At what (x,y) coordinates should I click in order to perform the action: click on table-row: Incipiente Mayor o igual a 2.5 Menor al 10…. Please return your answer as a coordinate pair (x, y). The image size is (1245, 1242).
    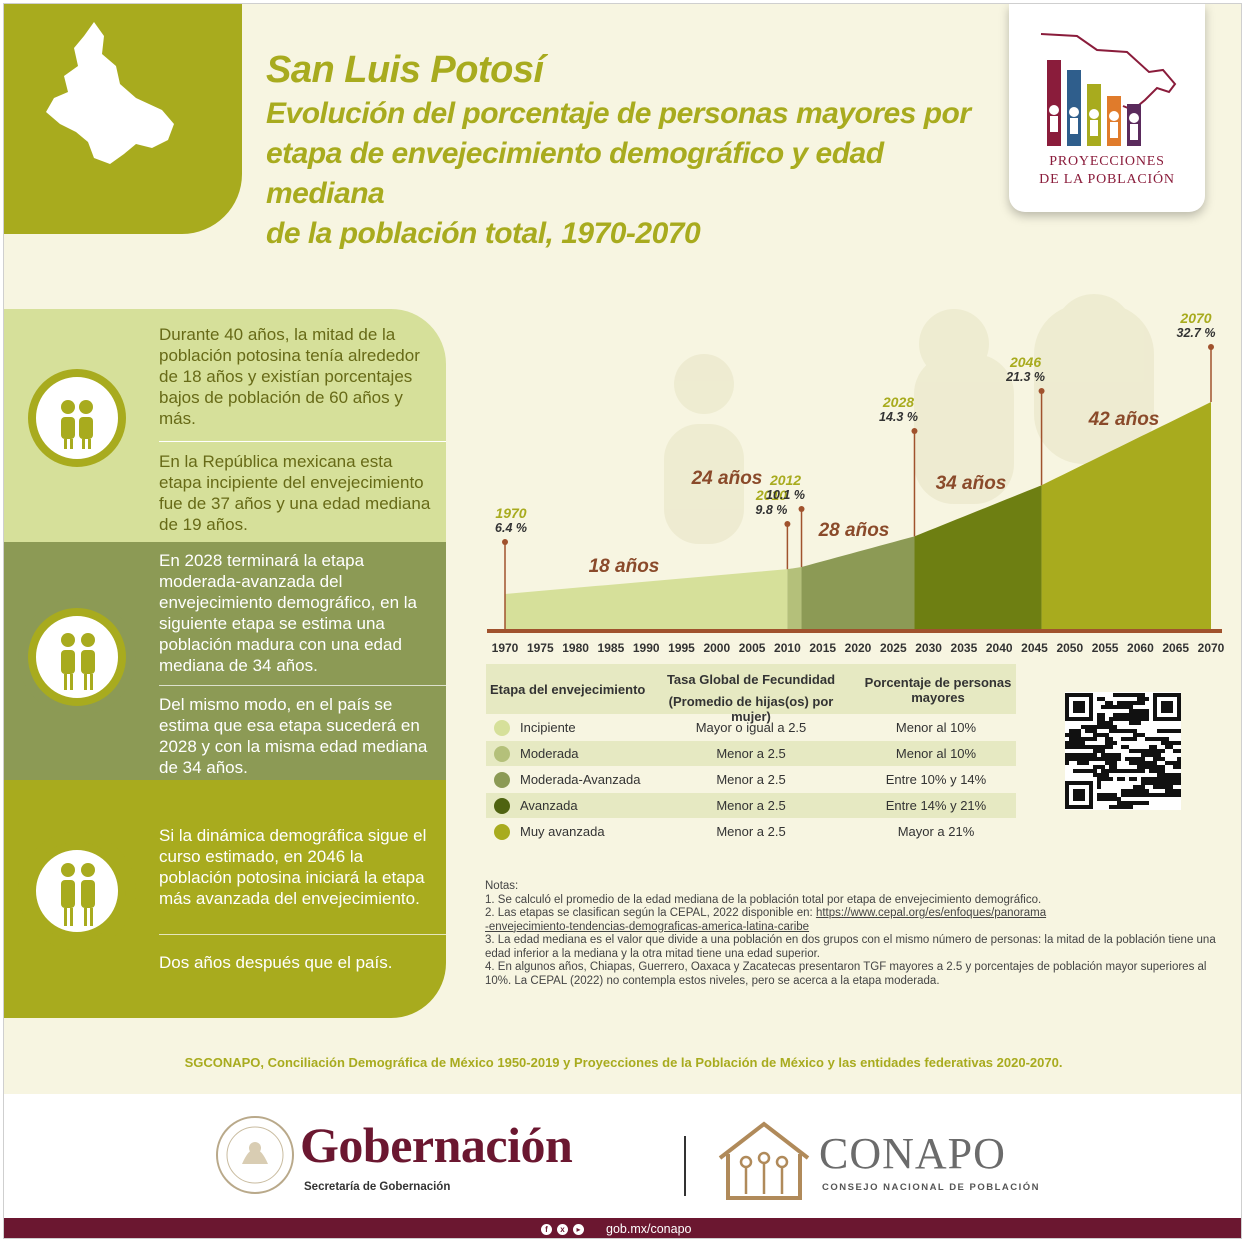
    Looking at the image, I should click on (751, 727).